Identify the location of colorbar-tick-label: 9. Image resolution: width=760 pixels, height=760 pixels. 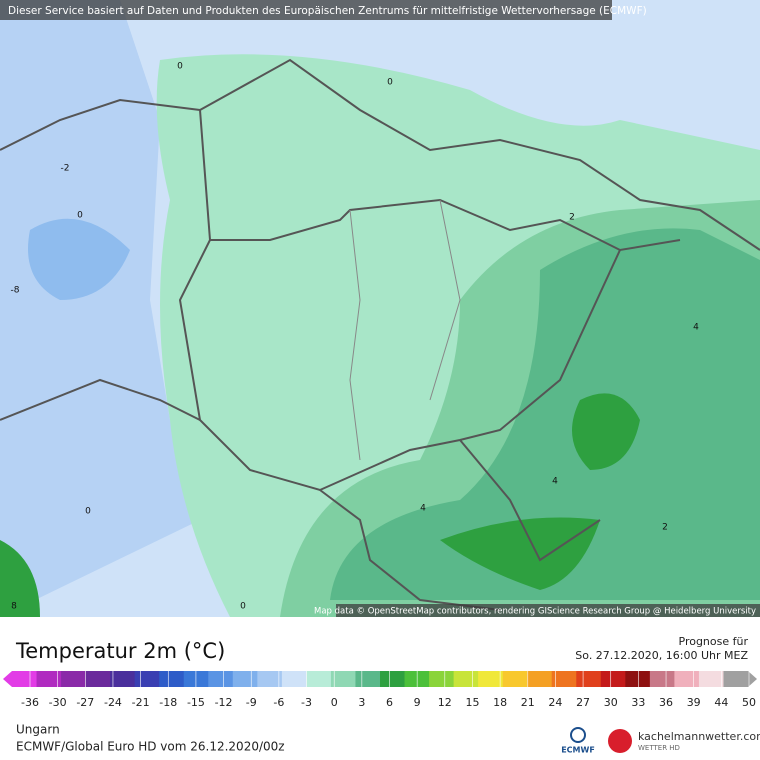
(417, 702).